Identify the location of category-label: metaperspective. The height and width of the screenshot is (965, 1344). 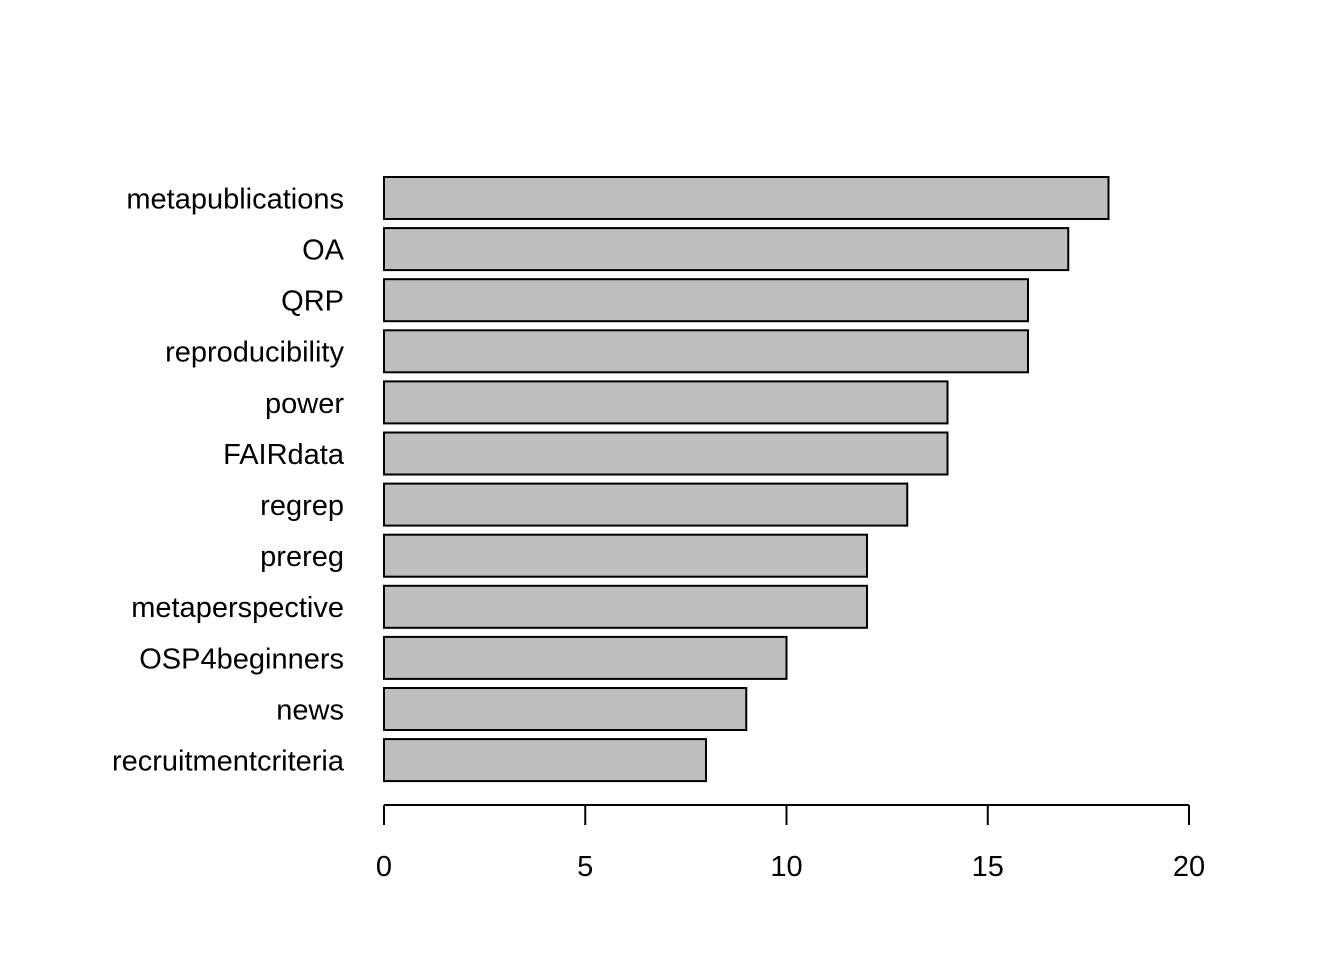
(237, 608).